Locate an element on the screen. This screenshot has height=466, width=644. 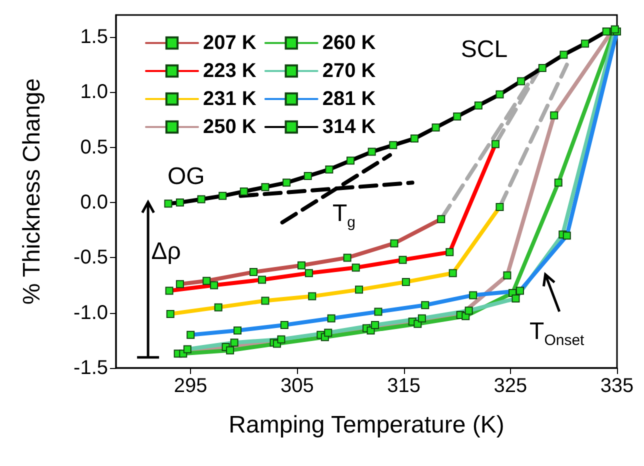
legend-label: 207 K is located at coordinates (230, 43).